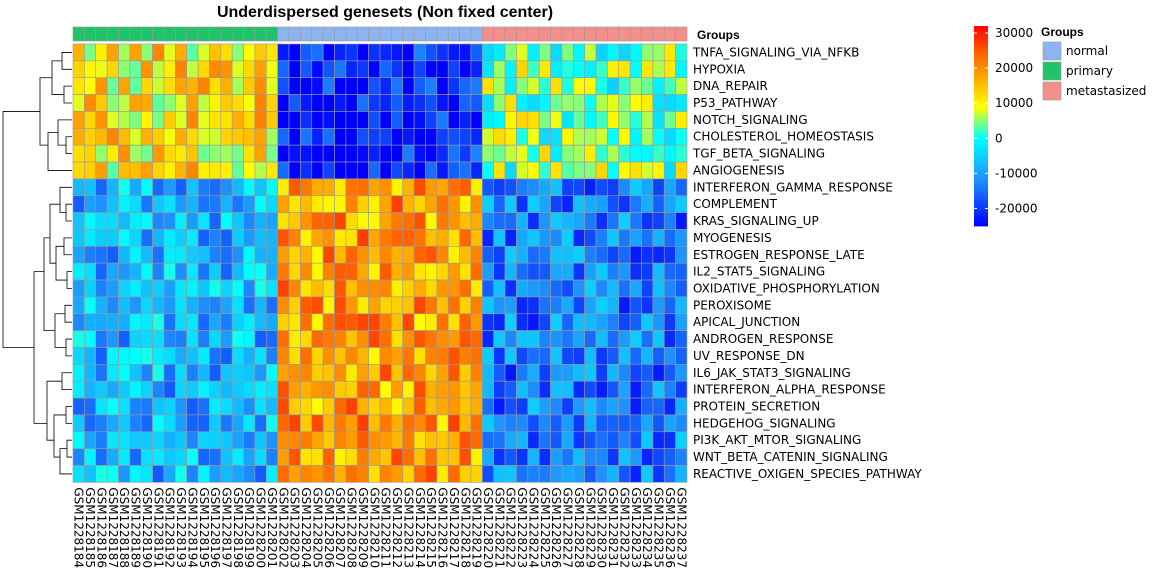  Describe the element at coordinates (272, 527) in the screenshot. I see `column-label: GSM1228201` at that location.